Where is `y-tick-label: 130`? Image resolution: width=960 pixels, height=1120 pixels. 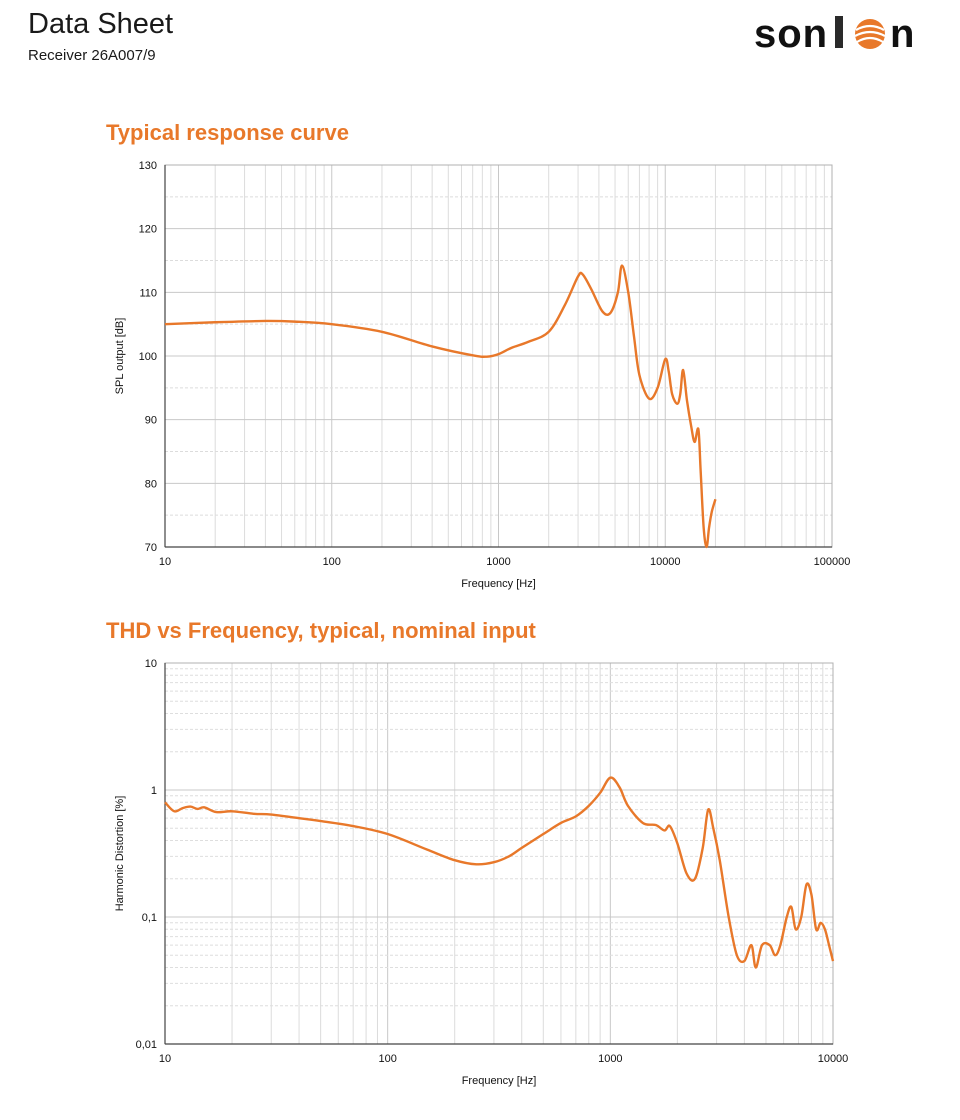
y-tick-label: 130 is located at coordinates (148, 166).